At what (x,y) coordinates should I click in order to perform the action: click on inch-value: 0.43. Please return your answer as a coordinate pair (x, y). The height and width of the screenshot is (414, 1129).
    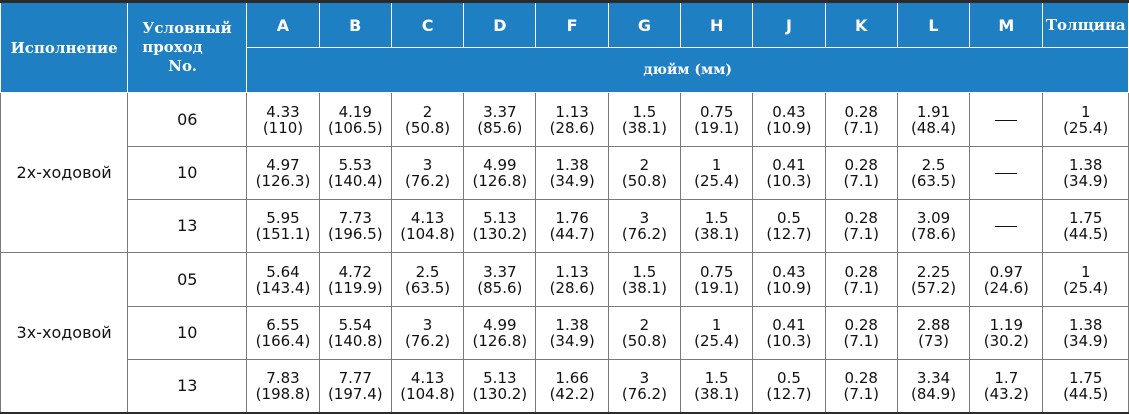
    Looking at the image, I should click on (789, 111).